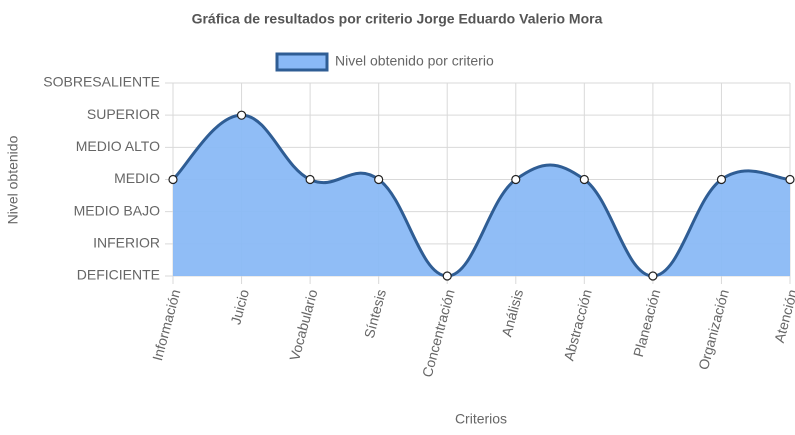  I want to click on x-axis-label: Criterios, so click(481, 419).